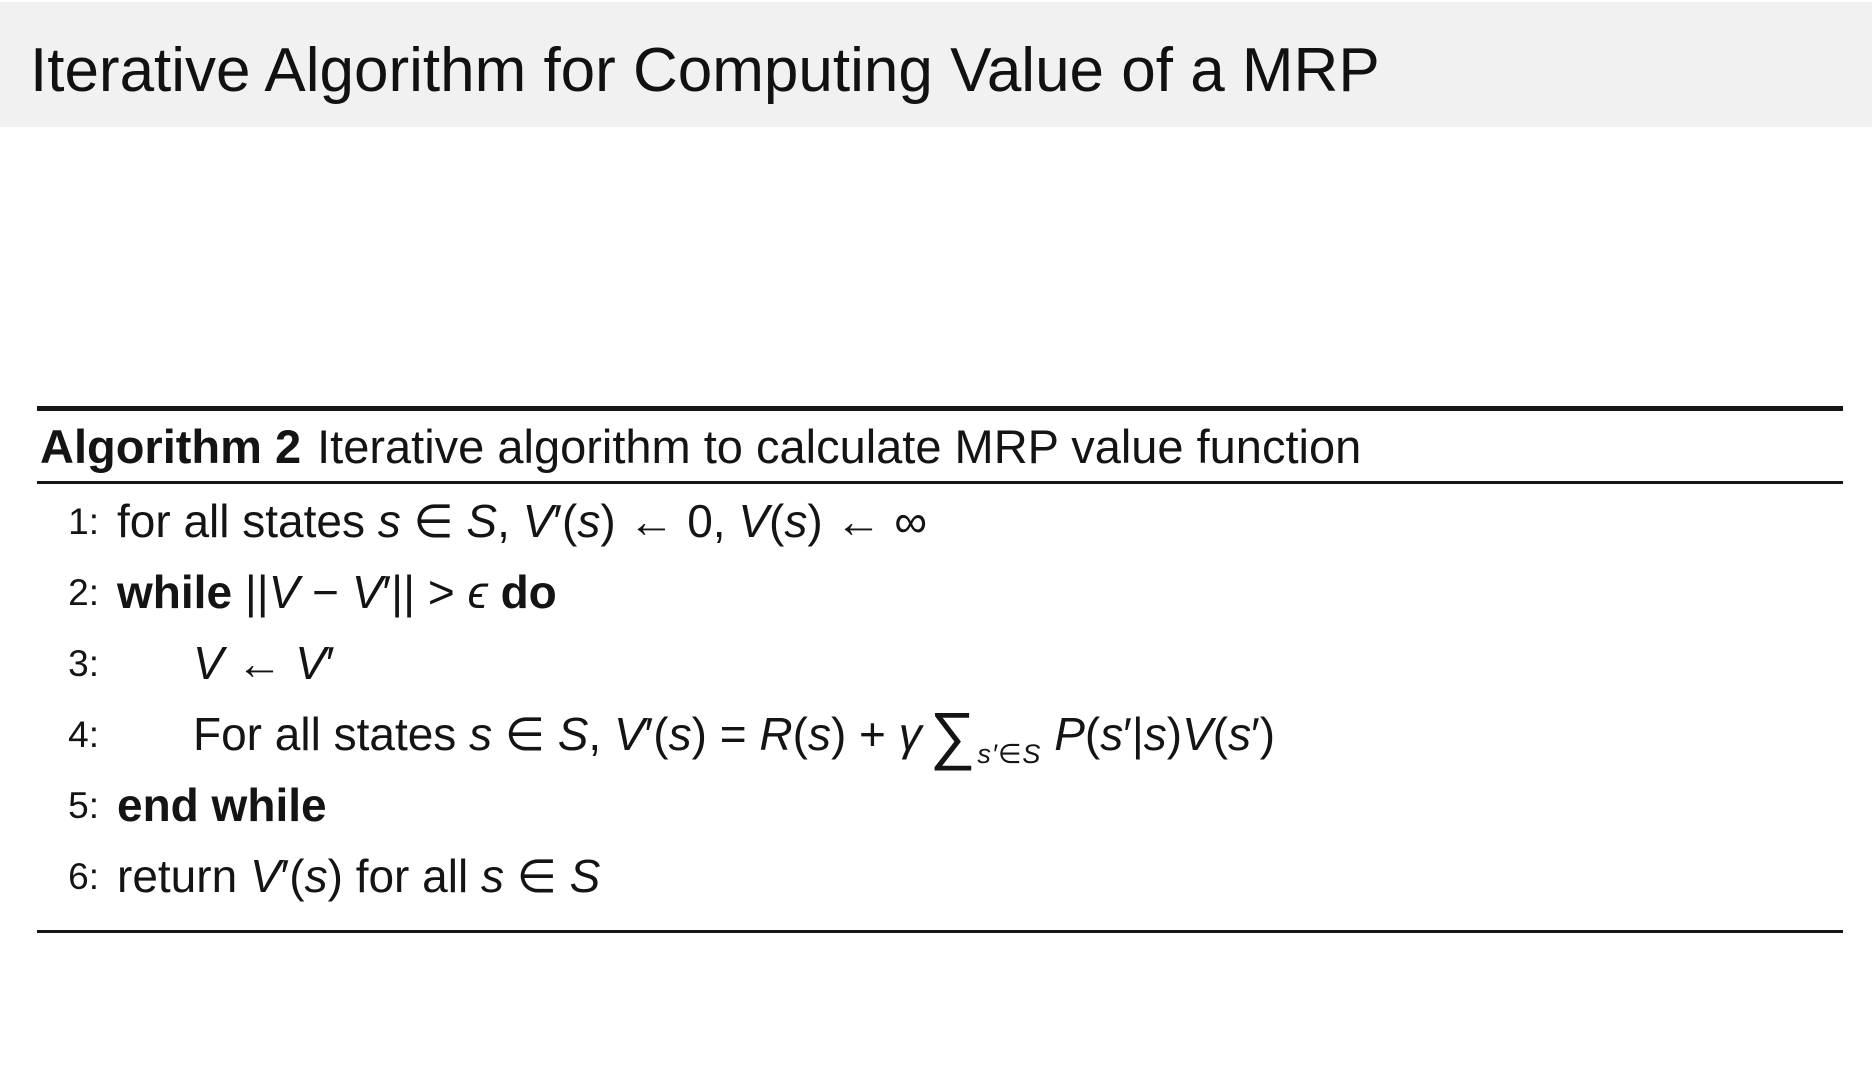 Image resolution: width=1872 pixels, height=1070 pixels. I want to click on line-content: while ||V − V′|| > ϵ do, so click(337, 592).